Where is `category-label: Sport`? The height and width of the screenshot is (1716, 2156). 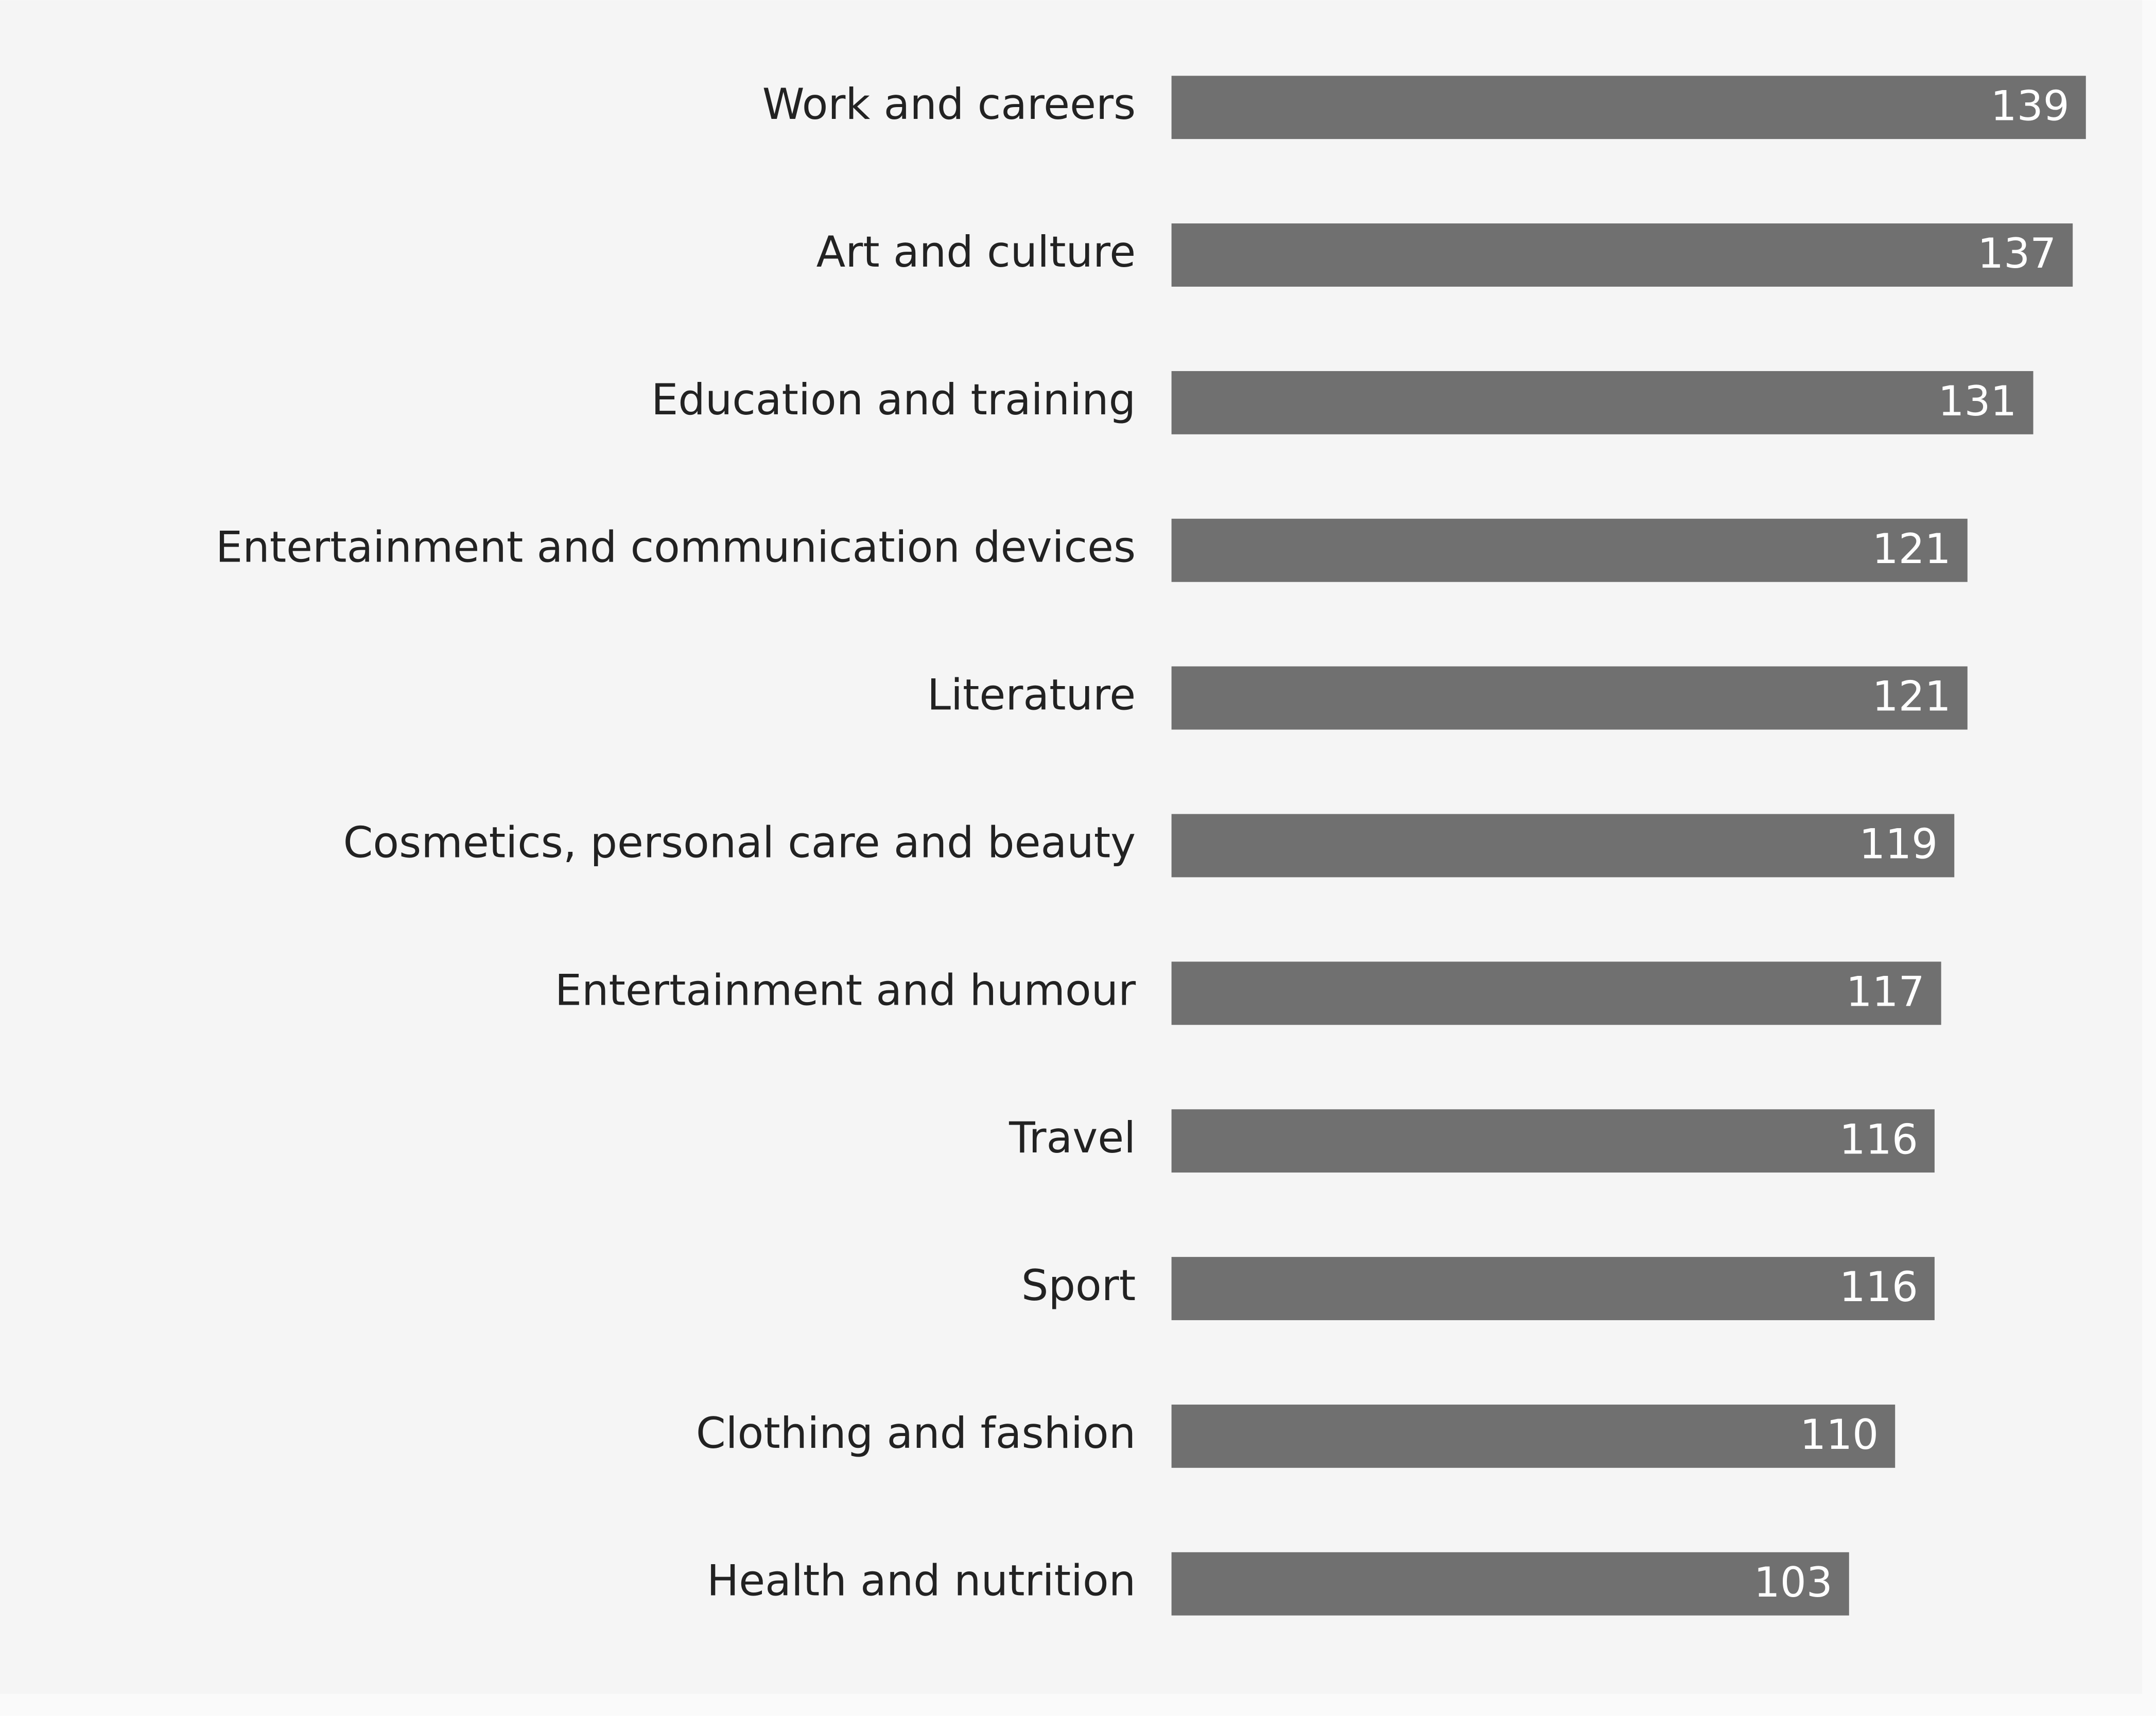 category-label: Sport is located at coordinates (1078, 1285).